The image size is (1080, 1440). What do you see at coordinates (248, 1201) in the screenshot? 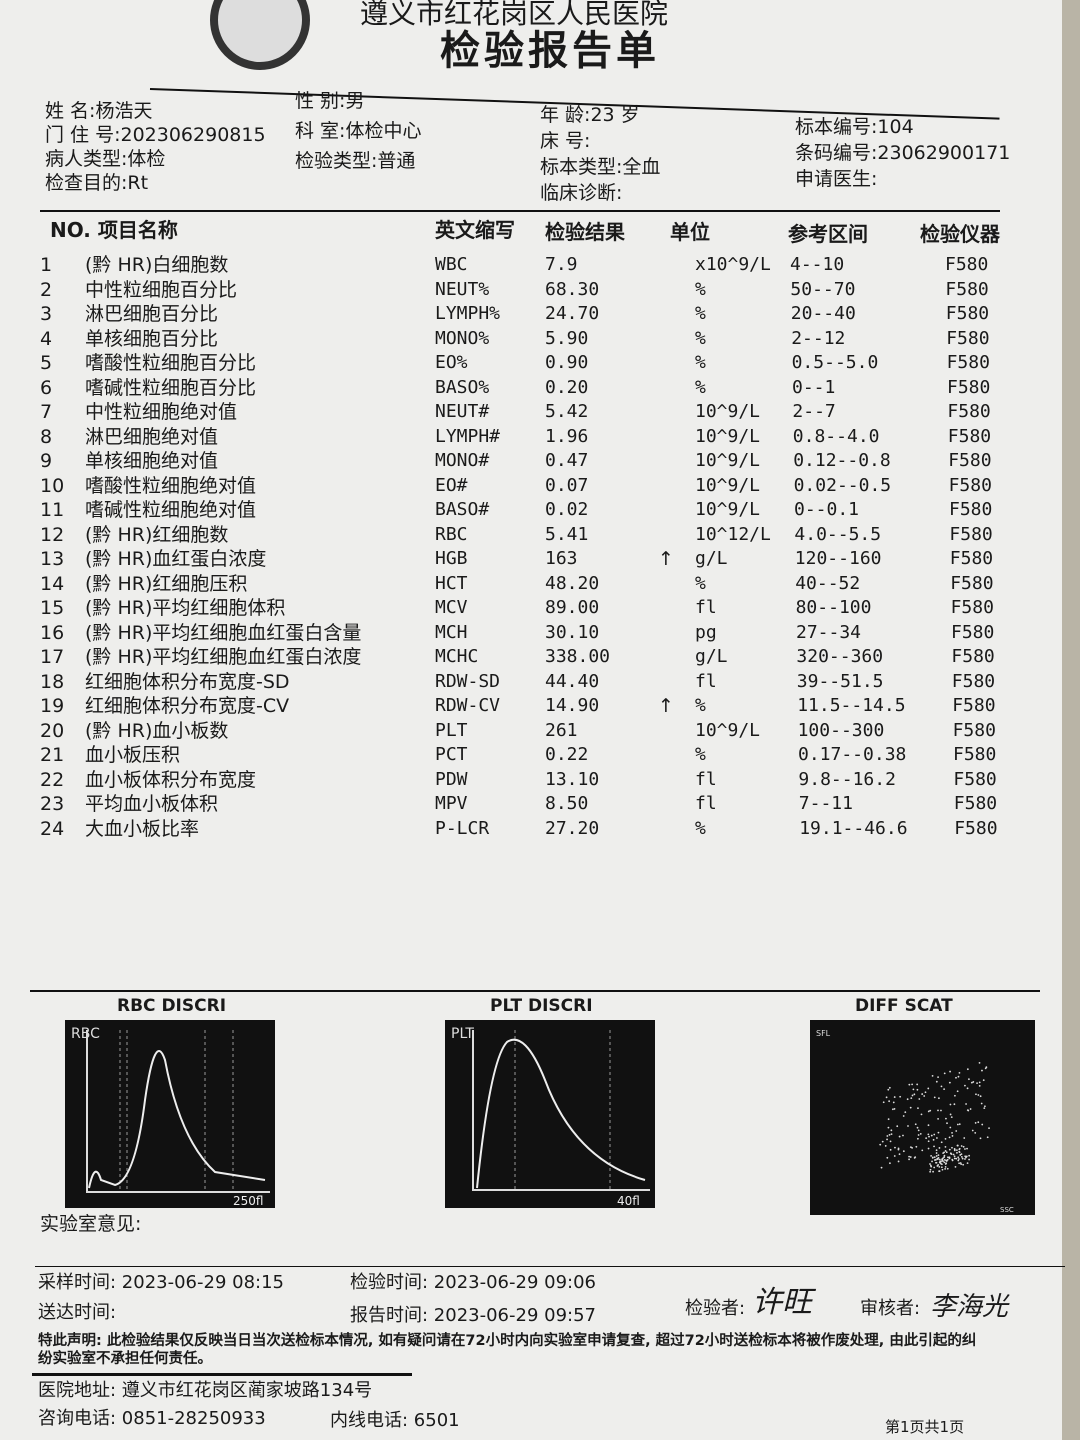
I see `rbc-xmax: 250fl` at bounding box center [248, 1201].